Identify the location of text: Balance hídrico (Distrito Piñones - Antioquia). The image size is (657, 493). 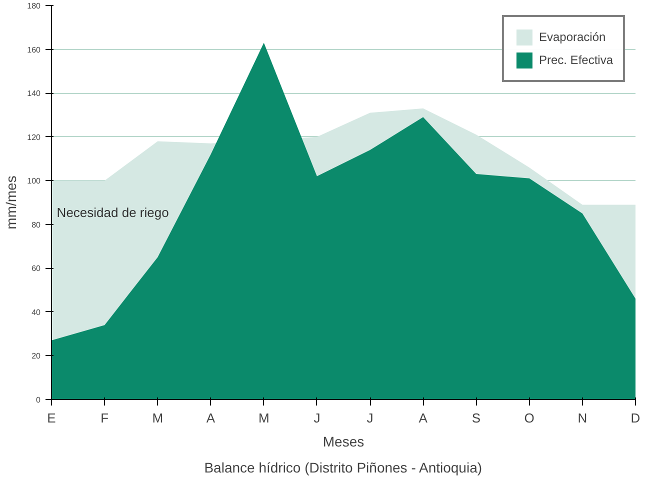
(343, 468).